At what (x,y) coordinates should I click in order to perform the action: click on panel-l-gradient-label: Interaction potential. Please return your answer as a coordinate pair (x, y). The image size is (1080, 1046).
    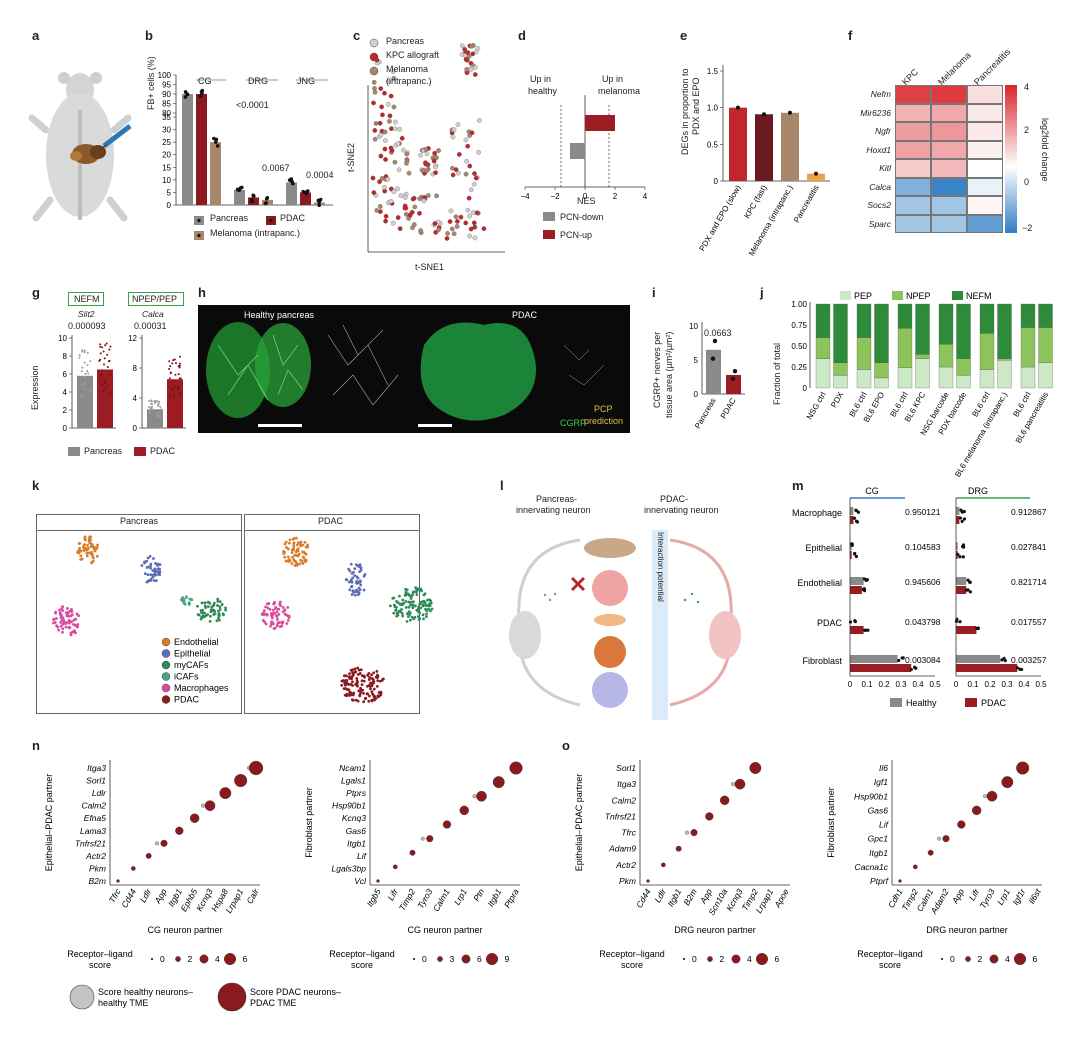
    Looking at the image, I should click on (660, 567).